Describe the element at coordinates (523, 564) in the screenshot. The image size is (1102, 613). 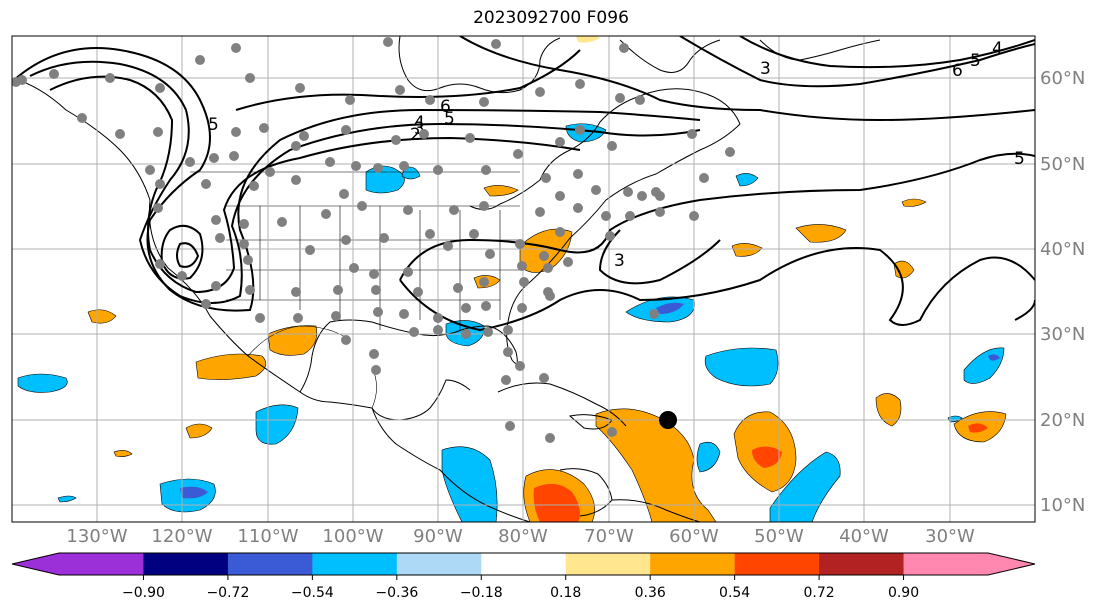
I see `colorbar-outline` at that location.